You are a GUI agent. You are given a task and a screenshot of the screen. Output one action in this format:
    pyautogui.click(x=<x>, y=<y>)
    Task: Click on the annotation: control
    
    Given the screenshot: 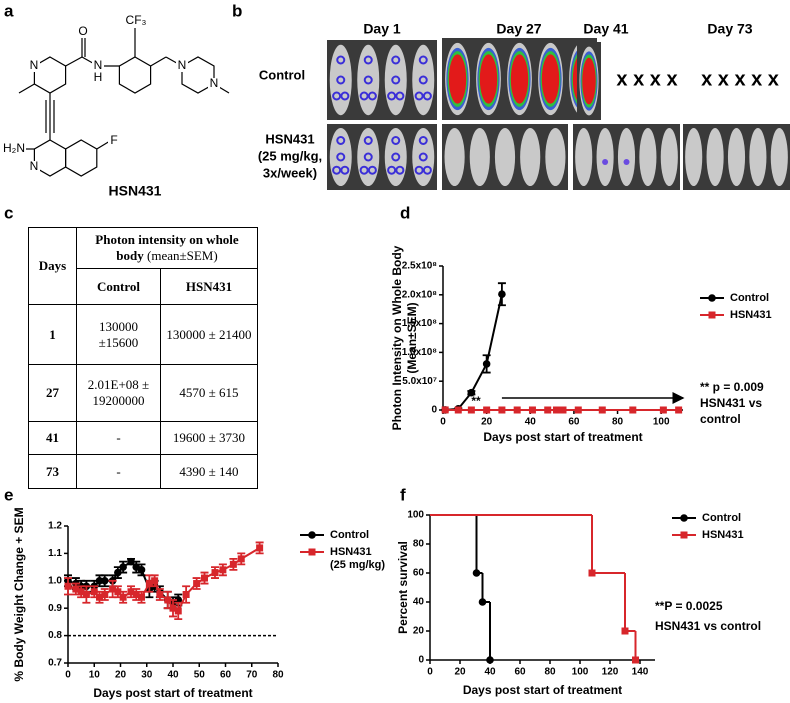 What is the action you would take?
    pyautogui.click(x=720, y=419)
    